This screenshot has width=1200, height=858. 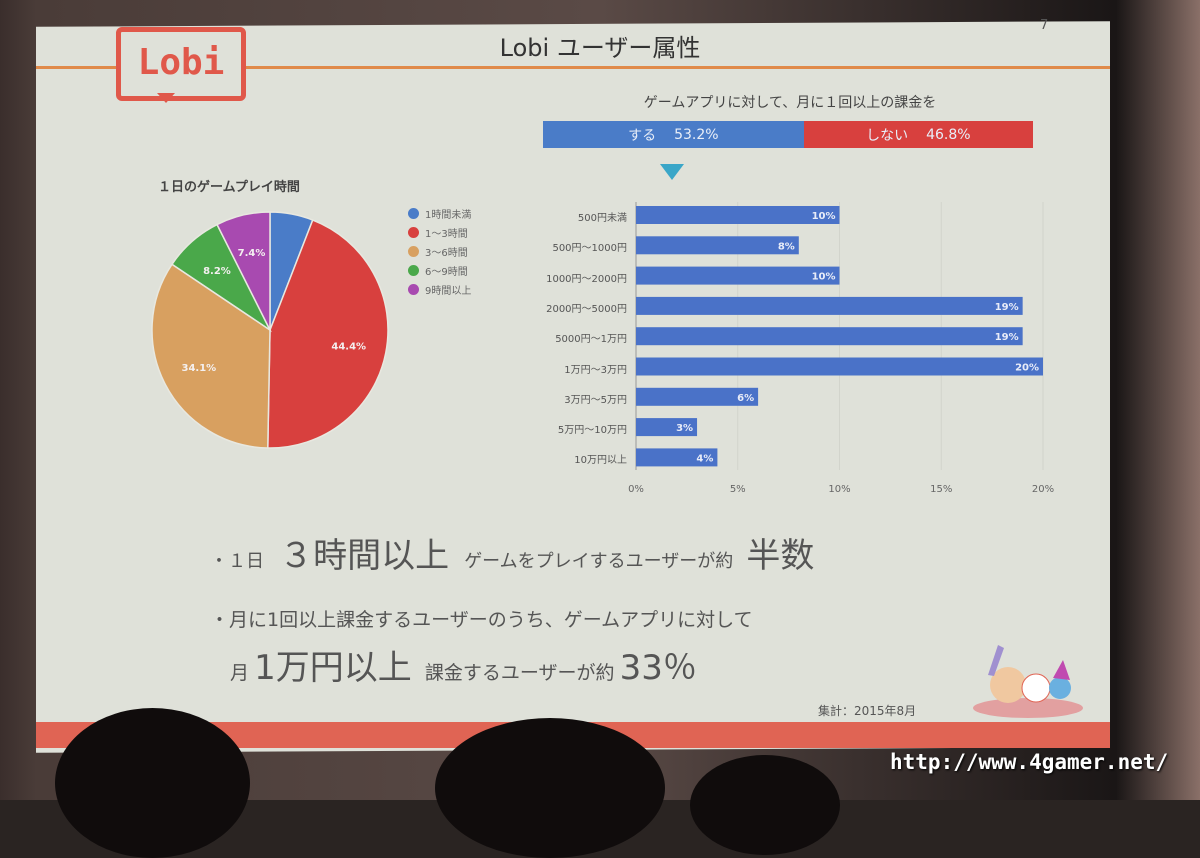 I want to click on legend-item: 1〜3時間, so click(x=438, y=232).